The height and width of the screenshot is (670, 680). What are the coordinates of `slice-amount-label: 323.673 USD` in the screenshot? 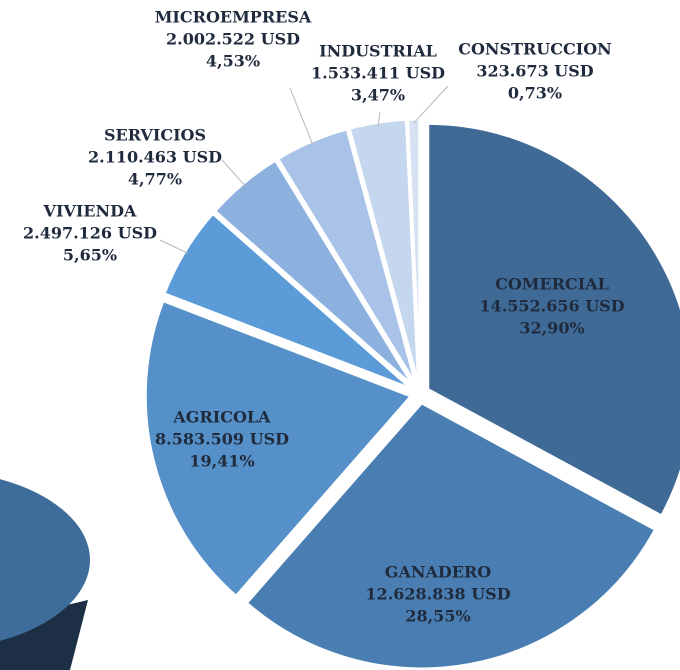 It's located at (534, 71).